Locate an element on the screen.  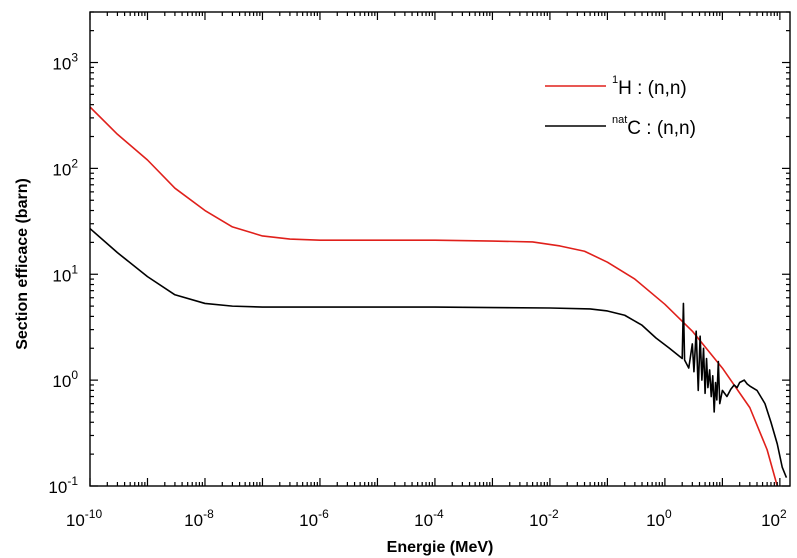
y-tick-label-exp: 1 is located at coordinates (74, 269).